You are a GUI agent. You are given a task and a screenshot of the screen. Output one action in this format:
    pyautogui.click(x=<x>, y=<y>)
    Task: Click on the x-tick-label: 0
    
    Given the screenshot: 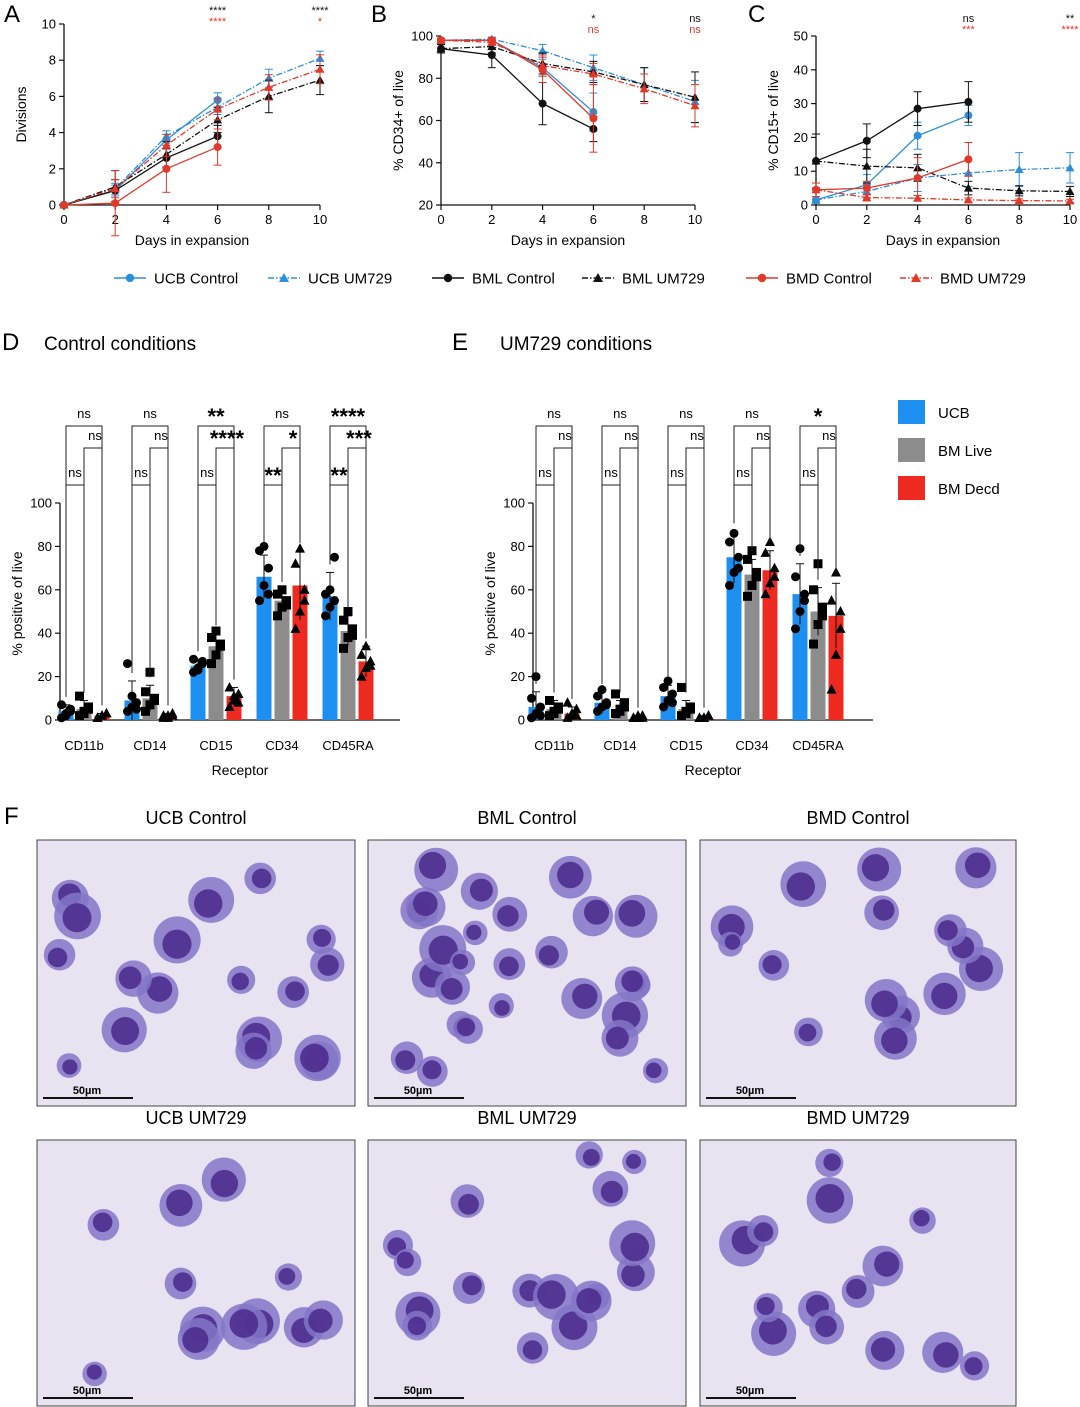 What is the action you would take?
    pyautogui.click(x=63, y=219)
    